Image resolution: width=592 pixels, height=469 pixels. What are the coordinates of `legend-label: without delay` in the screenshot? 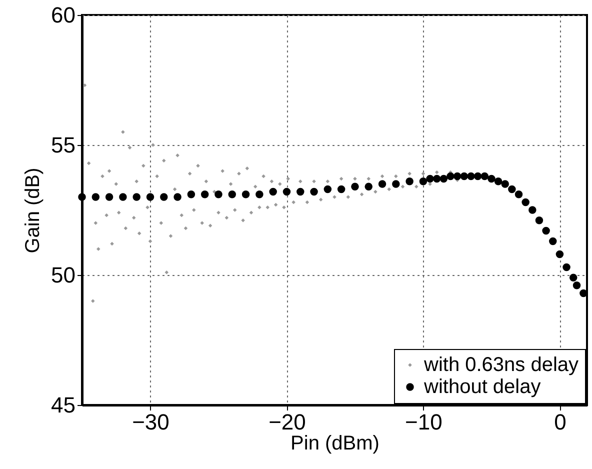 It's located at (482, 387).